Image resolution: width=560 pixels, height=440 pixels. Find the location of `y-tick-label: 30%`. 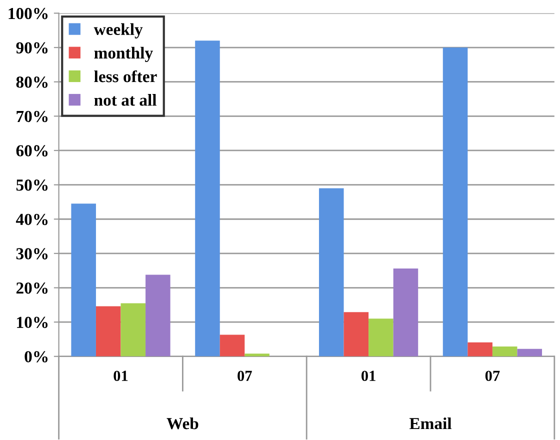

y-tick-label: 30% is located at coordinates (32, 254).